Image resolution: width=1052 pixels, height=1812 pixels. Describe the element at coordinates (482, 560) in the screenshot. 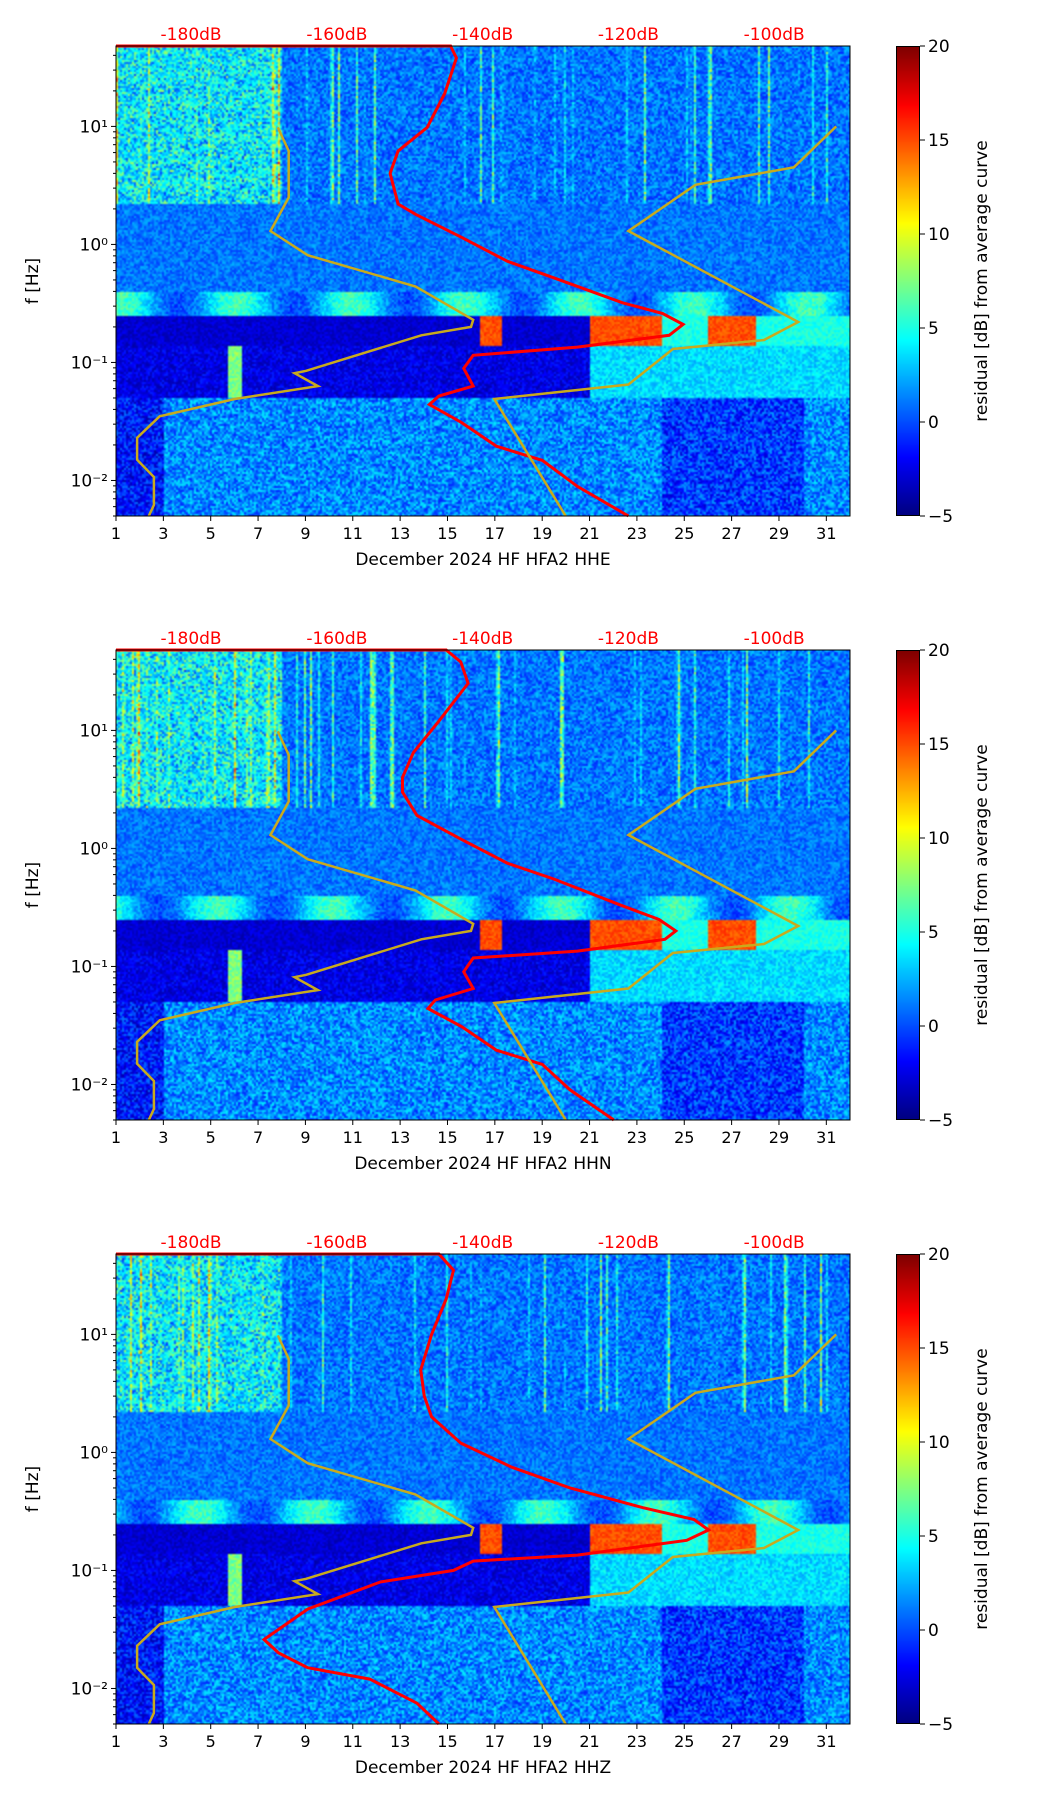

I see `x-axis-label: December 2024 HF HFA2 HHE` at that location.